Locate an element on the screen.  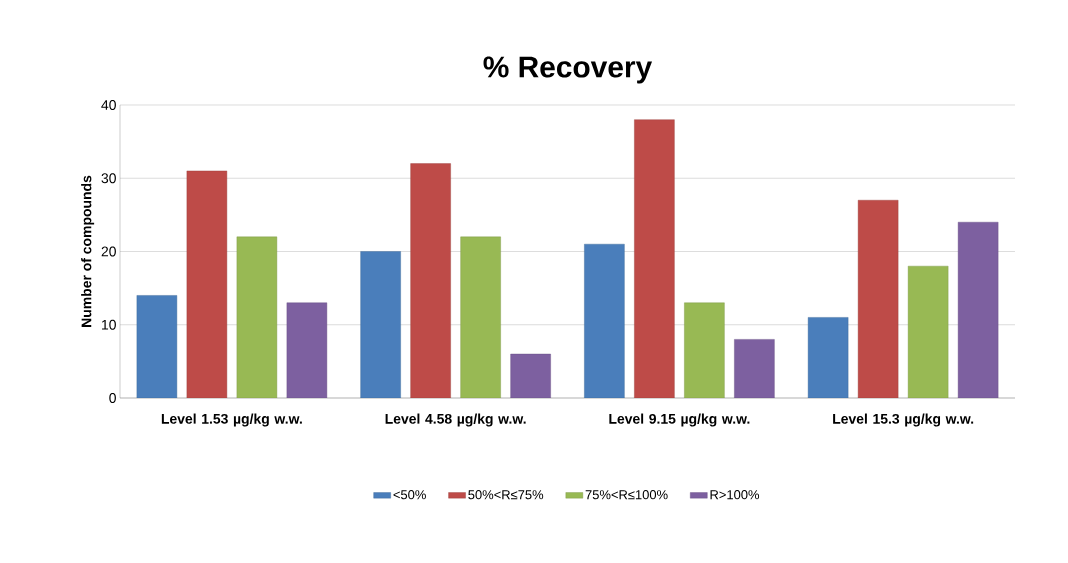
x-tick-label: Level 15.3 µg/kg w.w. is located at coordinates (903, 420).